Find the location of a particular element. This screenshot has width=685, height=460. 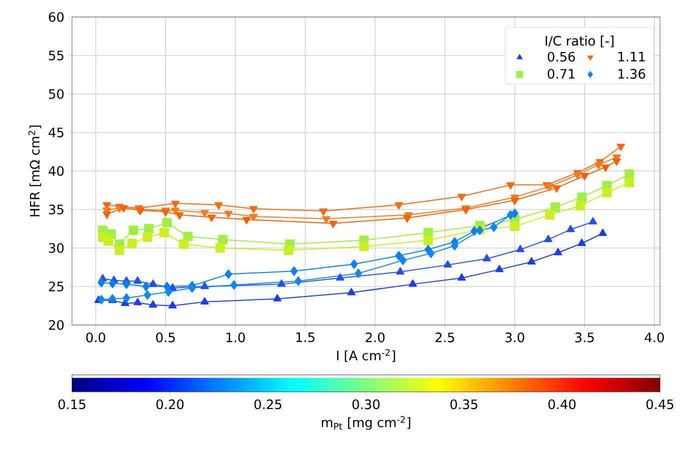

y-tick-label: 25 is located at coordinates (56, 287).